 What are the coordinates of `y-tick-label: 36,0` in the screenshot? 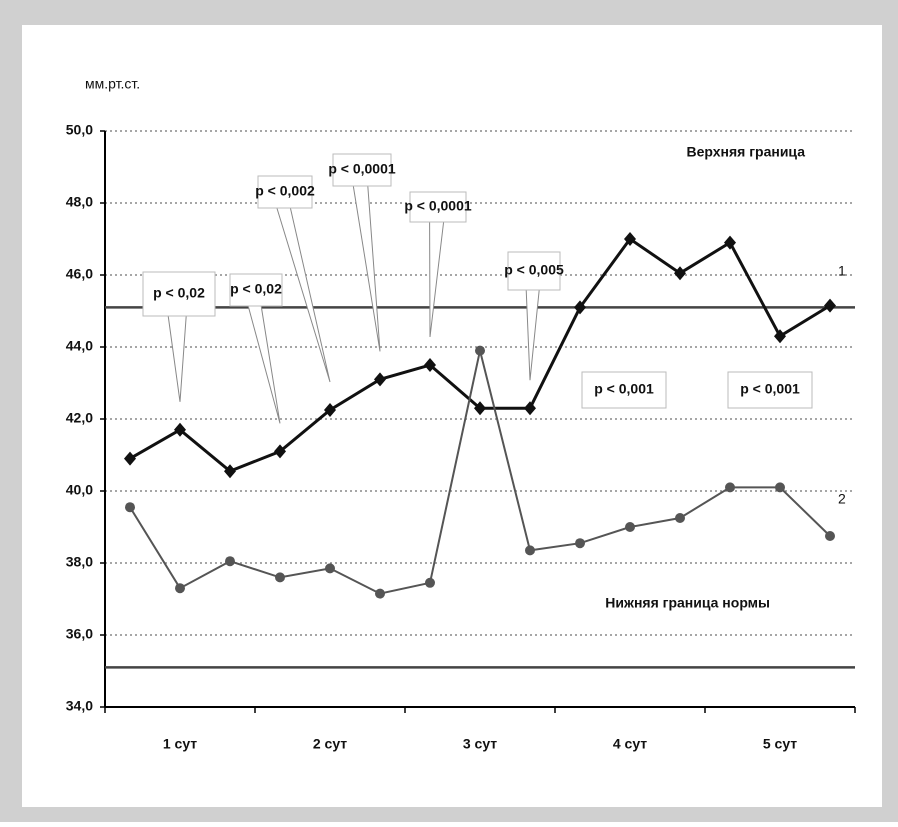 It's located at (79, 634).